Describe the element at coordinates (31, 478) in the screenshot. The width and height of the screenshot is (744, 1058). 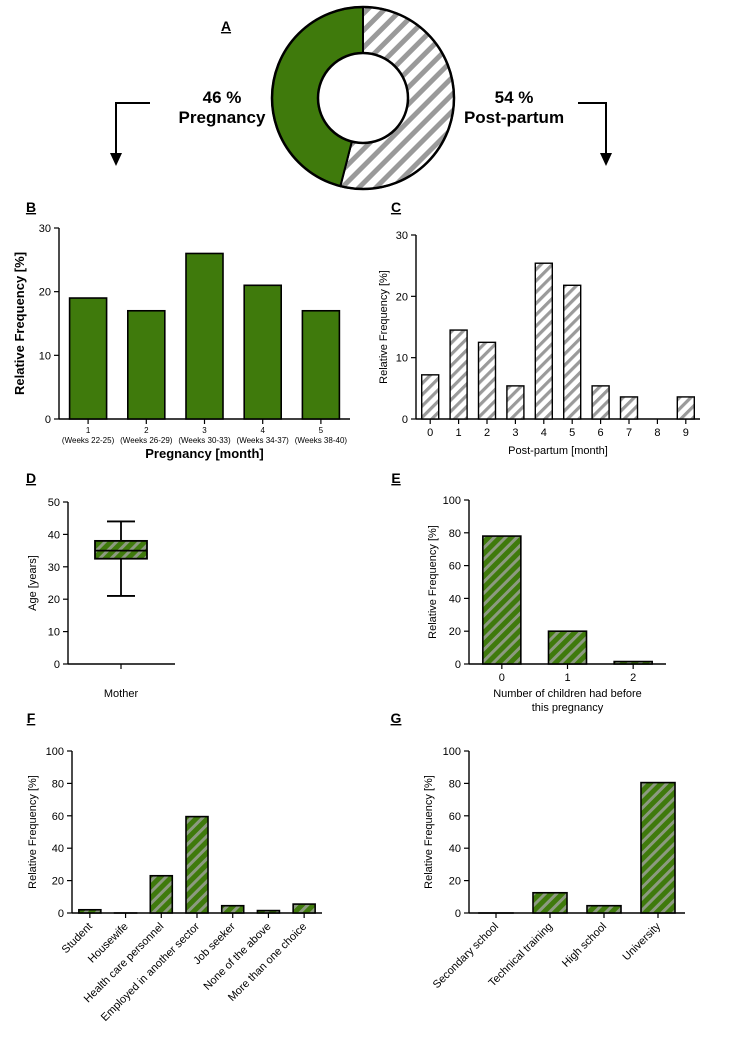
I see `panel-label-d: D` at that location.